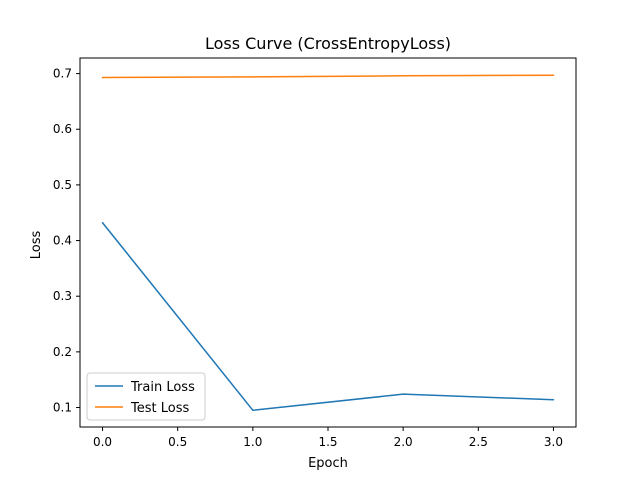 This screenshot has height=480, width=640. Describe the element at coordinates (328, 463) in the screenshot. I see `x-axis-label: Epoch` at that location.